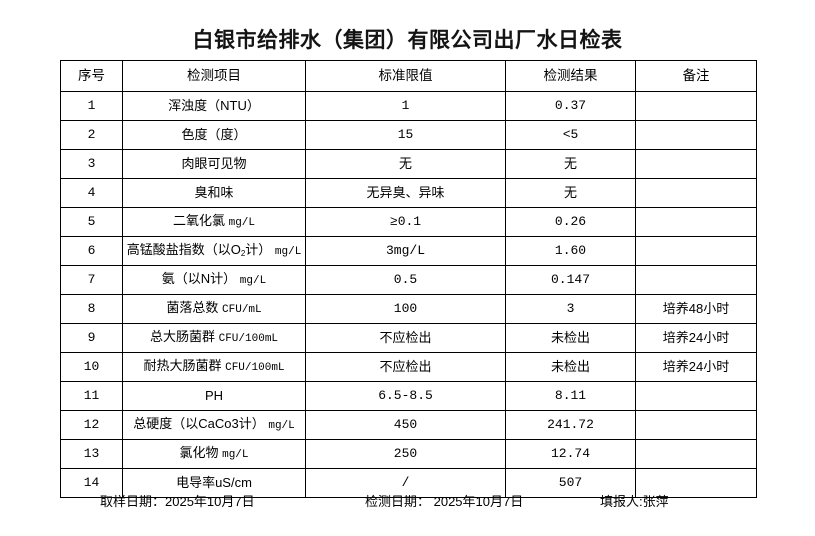 This screenshot has width=815, height=536. I want to click on cell-limit: 无异臭、异味, so click(405, 193).